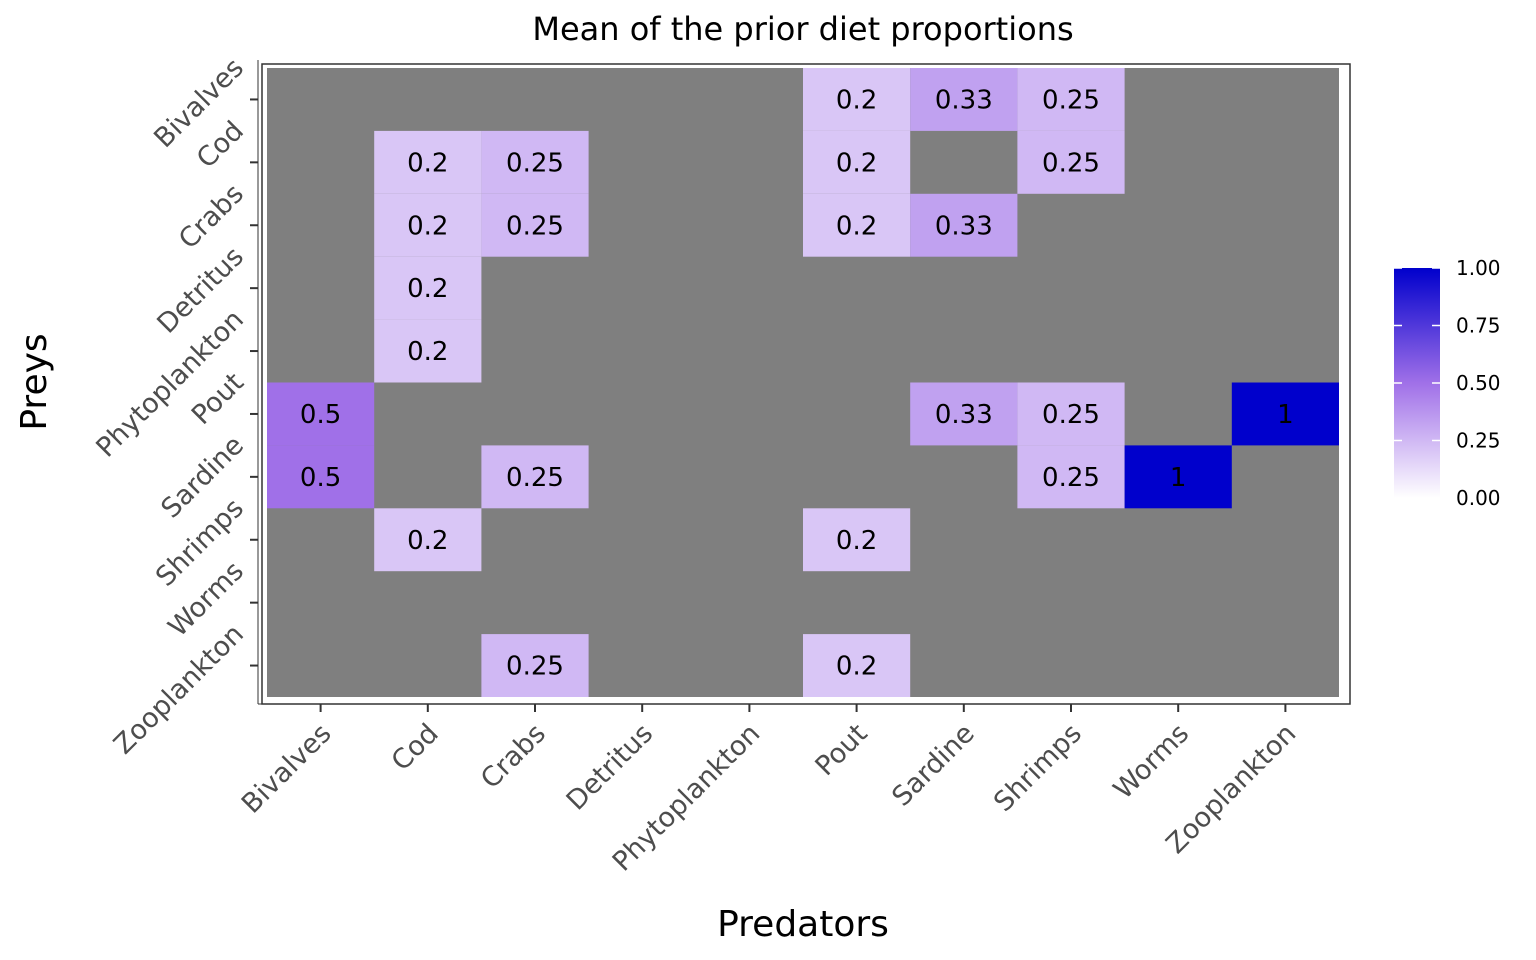  I want to click on legend-tick-label: 0.50, so click(1478, 383).